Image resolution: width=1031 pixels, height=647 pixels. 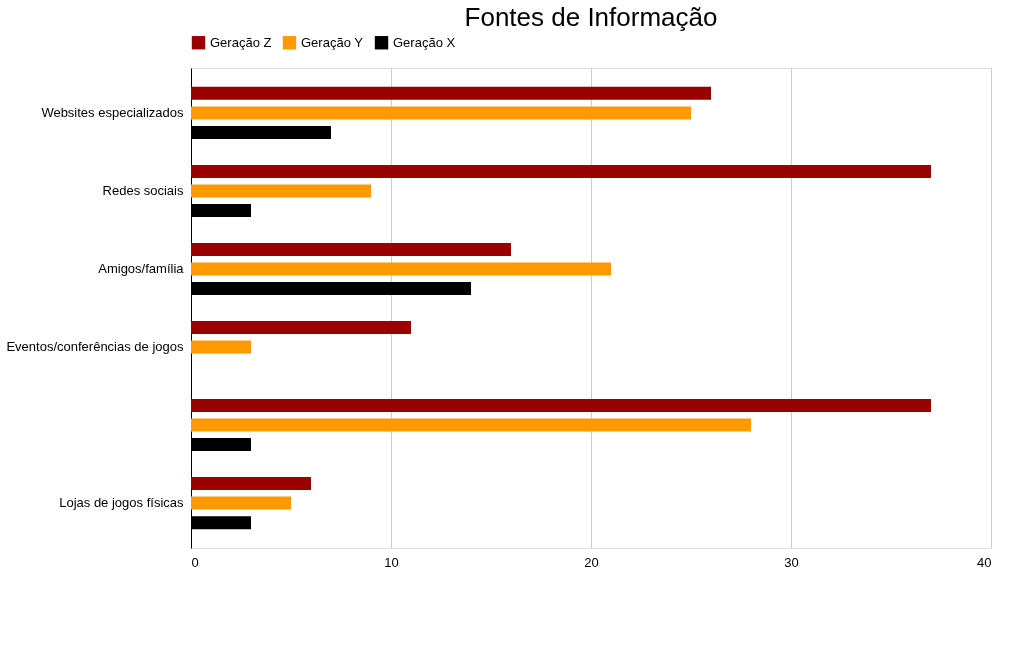 What do you see at coordinates (332, 42) in the screenshot?
I see `legend-label: Geração Y` at bounding box center [332, 42].